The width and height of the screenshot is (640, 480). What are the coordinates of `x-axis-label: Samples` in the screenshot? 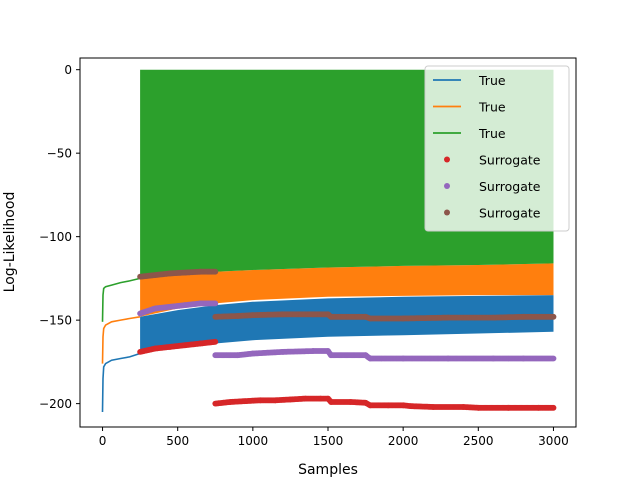 It's located at (328, 470).